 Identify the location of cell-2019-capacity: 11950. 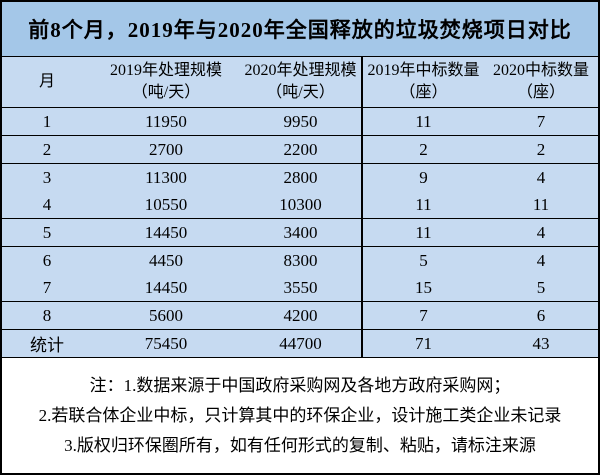
(166, 121).